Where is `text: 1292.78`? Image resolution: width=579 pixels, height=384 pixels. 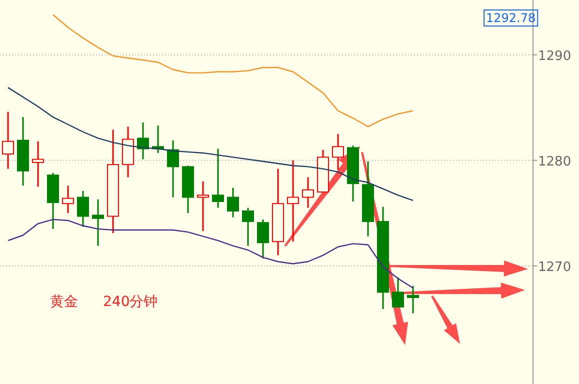 text: 1292.78 is located at coordinates (511, 18).